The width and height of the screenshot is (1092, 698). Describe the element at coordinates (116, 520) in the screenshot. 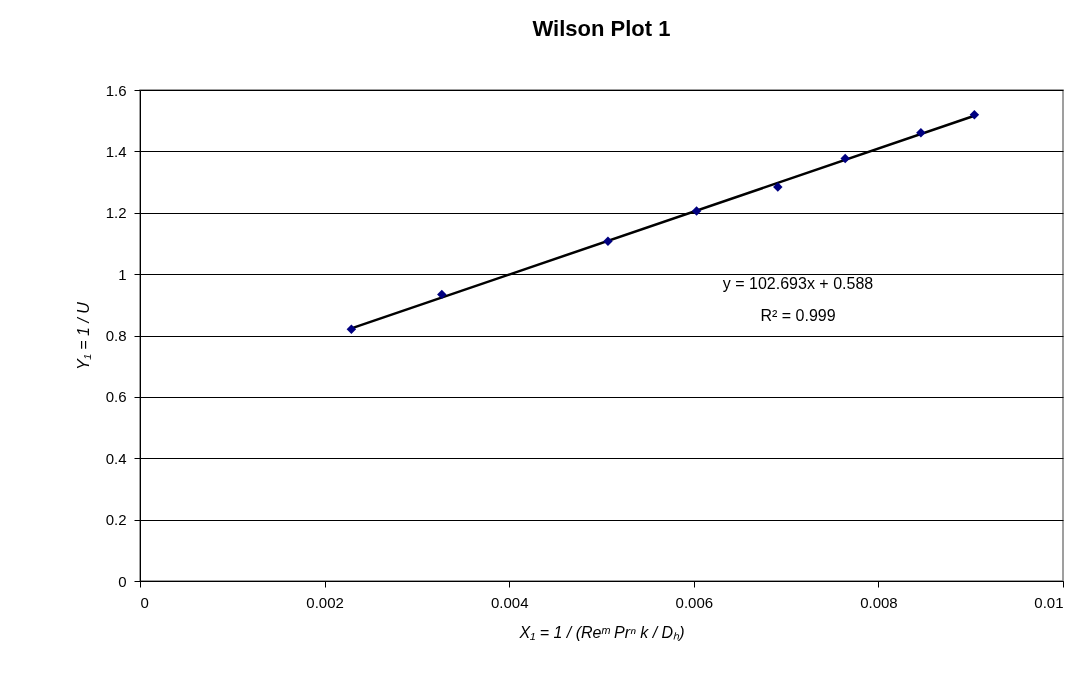

I see `y-tick-label: 0.2` at that location.